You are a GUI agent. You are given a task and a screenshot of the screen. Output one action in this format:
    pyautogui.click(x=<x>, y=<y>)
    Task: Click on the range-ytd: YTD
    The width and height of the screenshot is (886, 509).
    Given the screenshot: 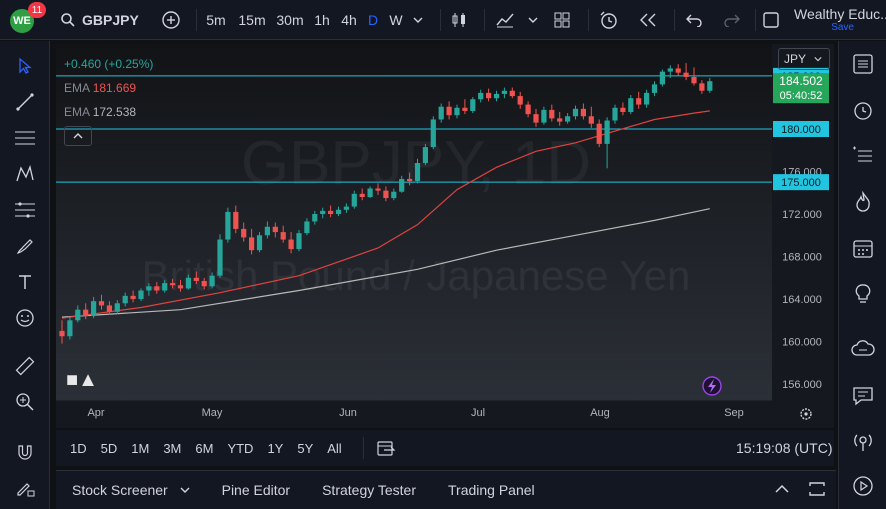 What is the action you would take?
    pyautogui.click(x=240, y=448)
    